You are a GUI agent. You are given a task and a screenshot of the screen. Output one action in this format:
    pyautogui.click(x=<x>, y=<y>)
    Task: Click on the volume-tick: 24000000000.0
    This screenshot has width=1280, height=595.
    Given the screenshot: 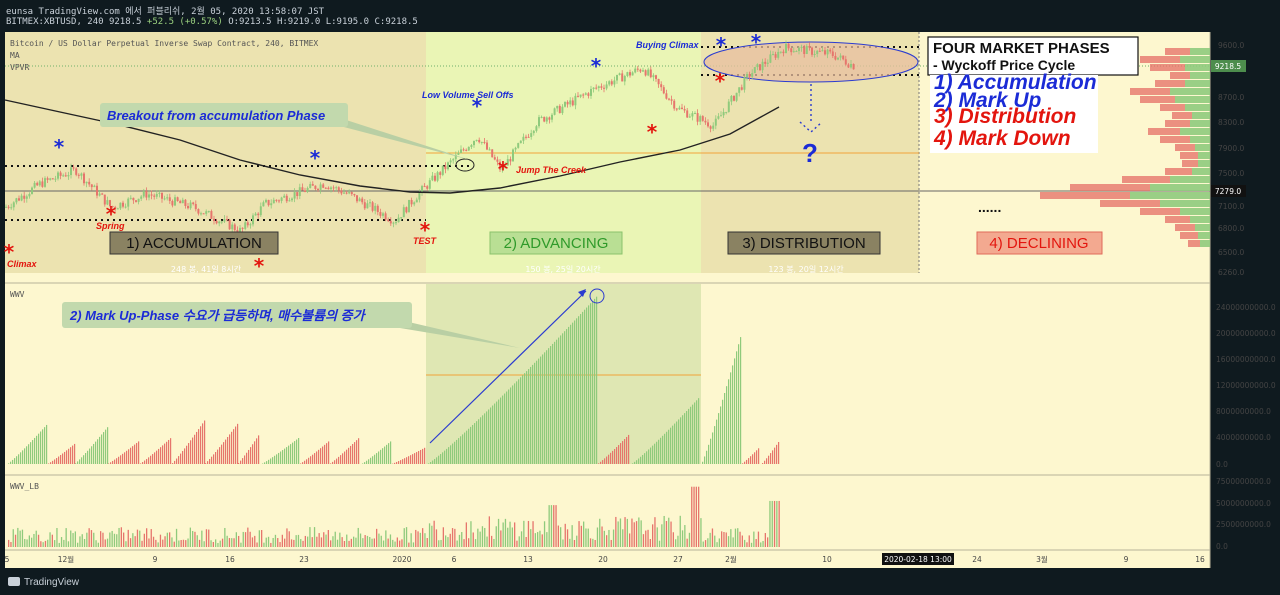 What is the action you would take?
    pyautogui.click(x=1246, y=307)
    